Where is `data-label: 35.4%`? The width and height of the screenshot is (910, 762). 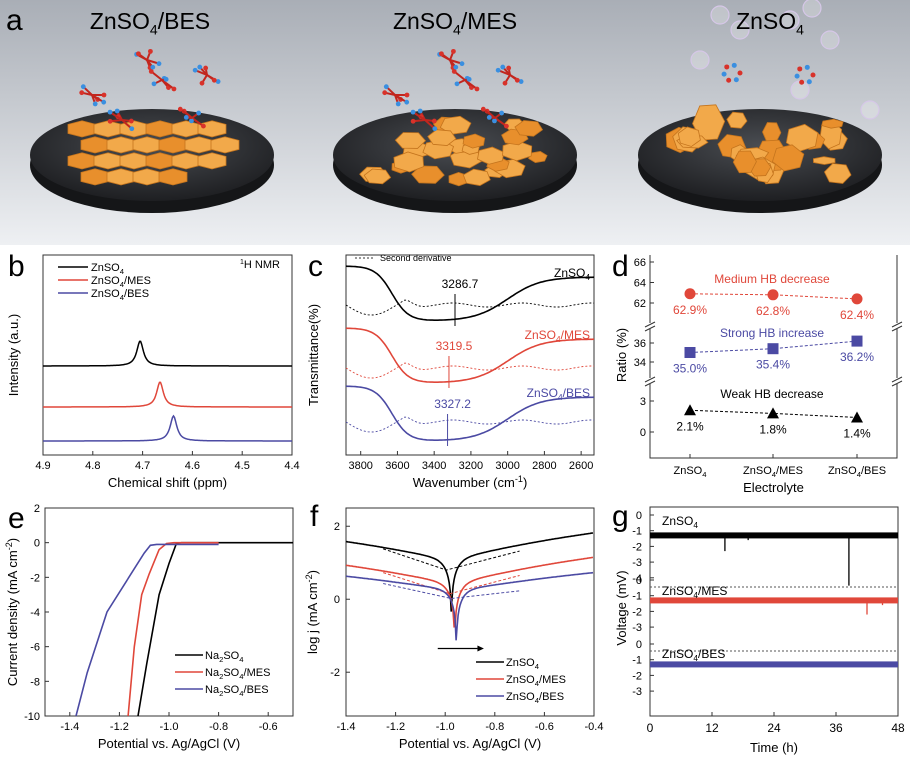 data-label: 35.4% is located at coordinates (773, 365).